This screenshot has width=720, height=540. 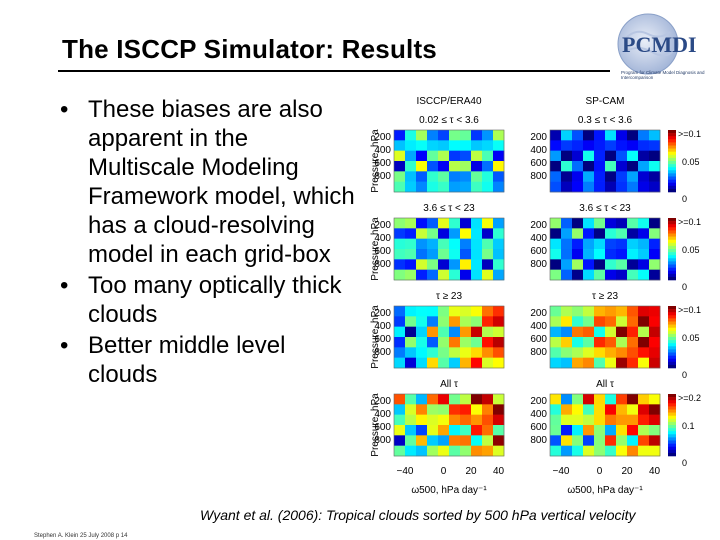 What do you see at coordinates (382, 251) in the screenshot?
I see `y-tick-label: 600` at bounding box center [382, 251].